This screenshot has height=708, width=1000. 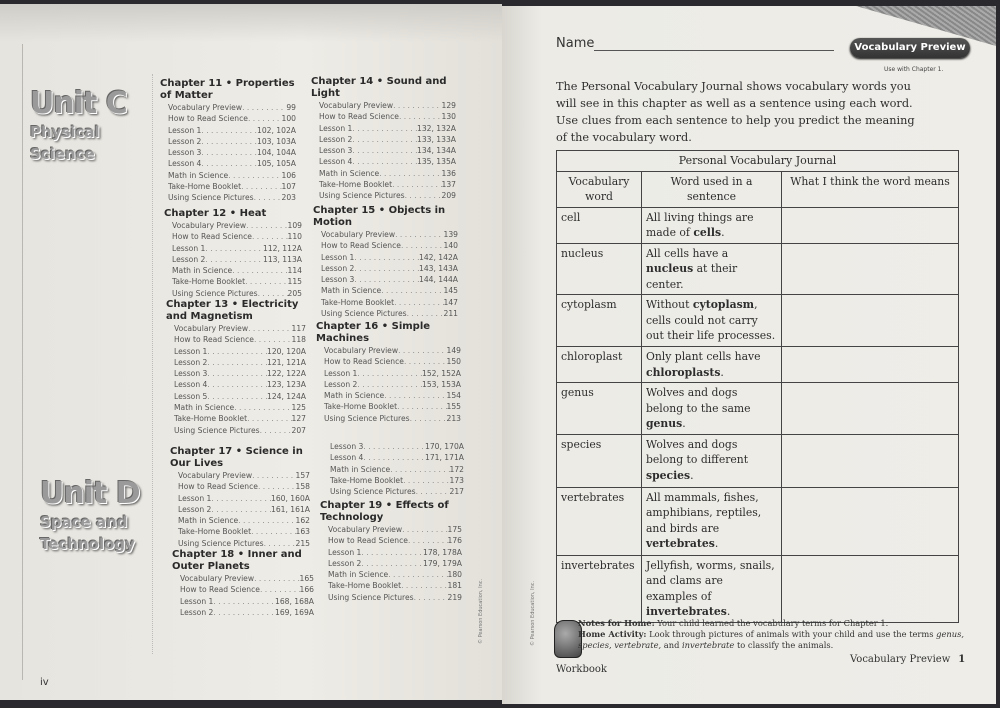 I want to click on toc-entry: Vocabulary Preview 165, so click(x=243, y=578).